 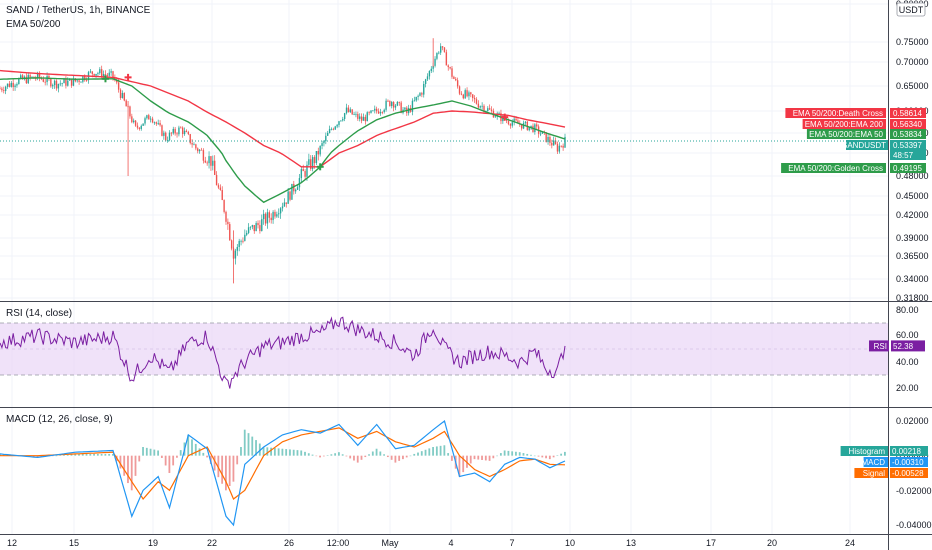 I want to click on time-axis: 12 15 19 22 26 12:00 May 4 7 10 13 17 20 24, so click(x=431, y=543).